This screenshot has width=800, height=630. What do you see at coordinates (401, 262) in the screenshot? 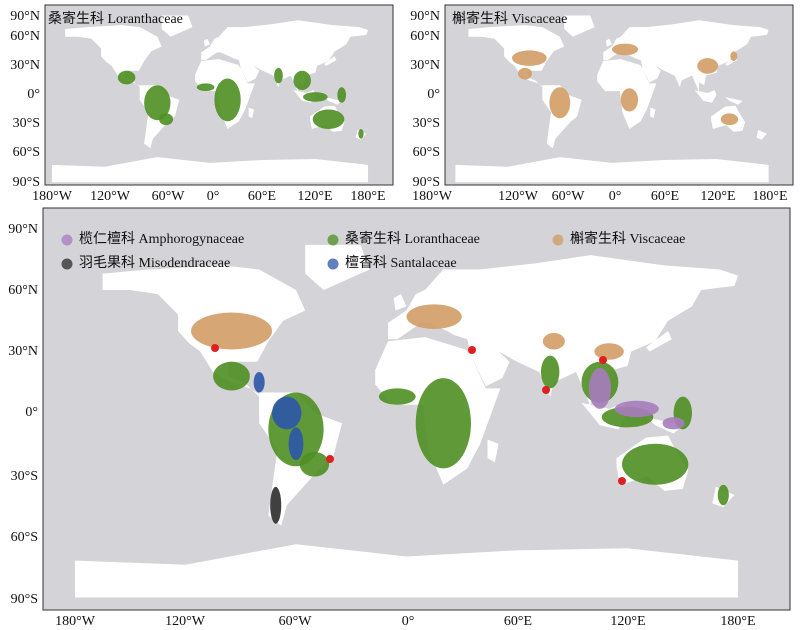
I see `legend-label: 檀香科 Santalaceae` at bounding box center [401, 262].